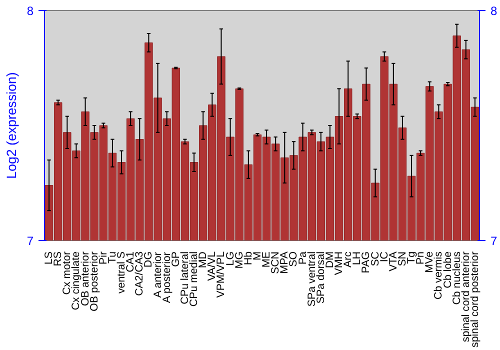  I want to click on x-tick-label: SO, so click(294, 259).